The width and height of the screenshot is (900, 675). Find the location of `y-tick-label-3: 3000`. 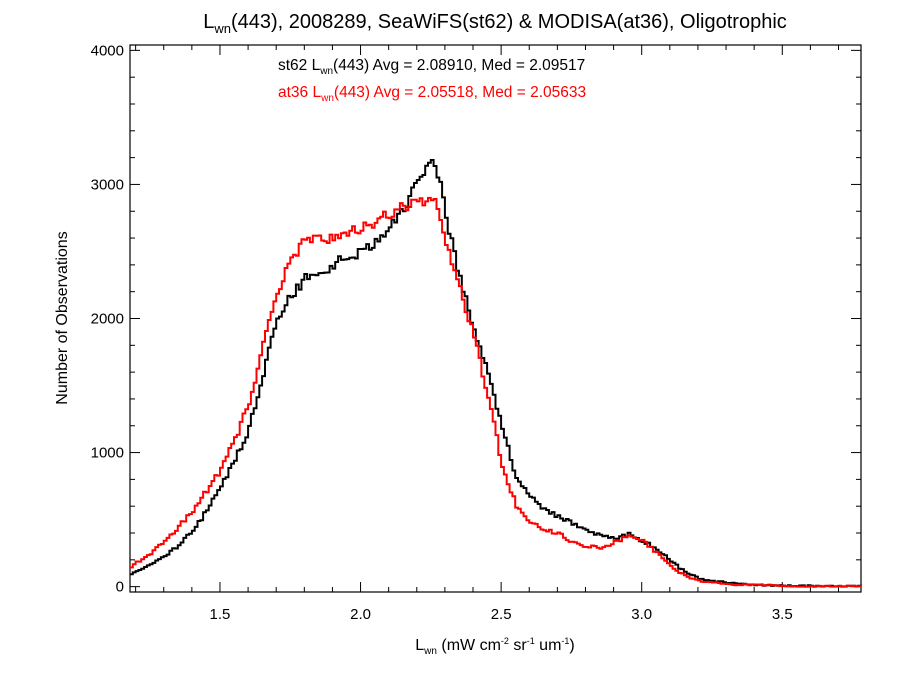

y-tick-label-3: 3000 is located at coordinates (107, 184).